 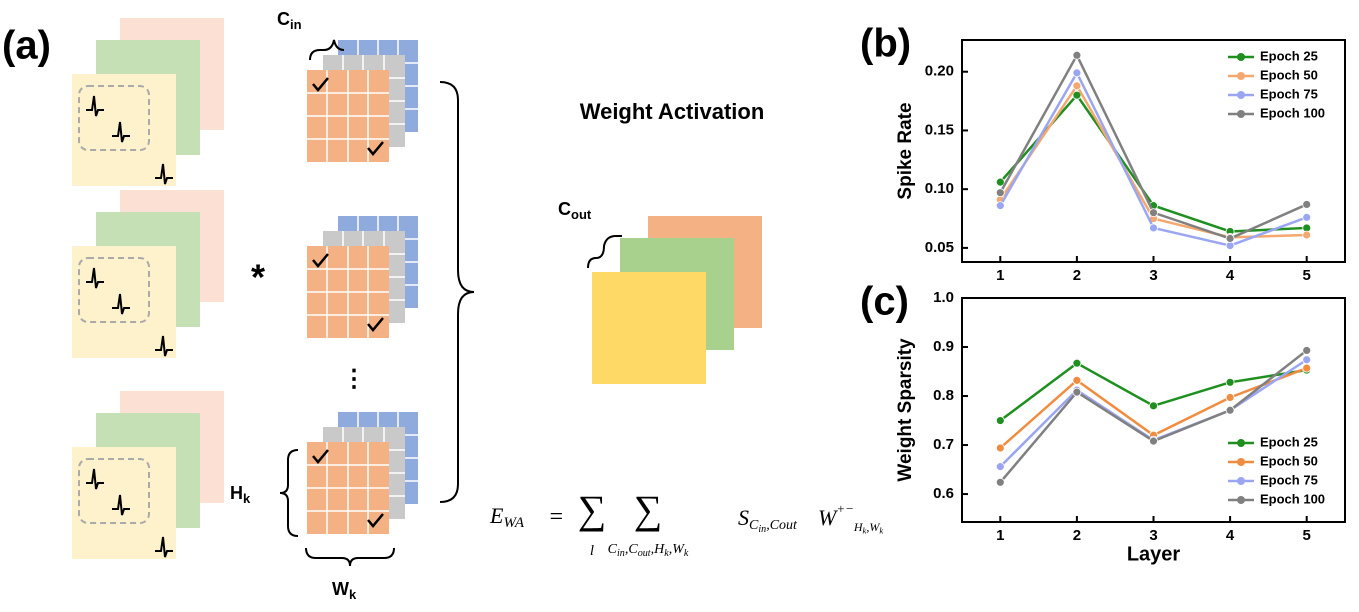 What do you see at coordinates (581, 214) in the screenshot?
I see `label-sub: out` at bounding box center [581, 214].